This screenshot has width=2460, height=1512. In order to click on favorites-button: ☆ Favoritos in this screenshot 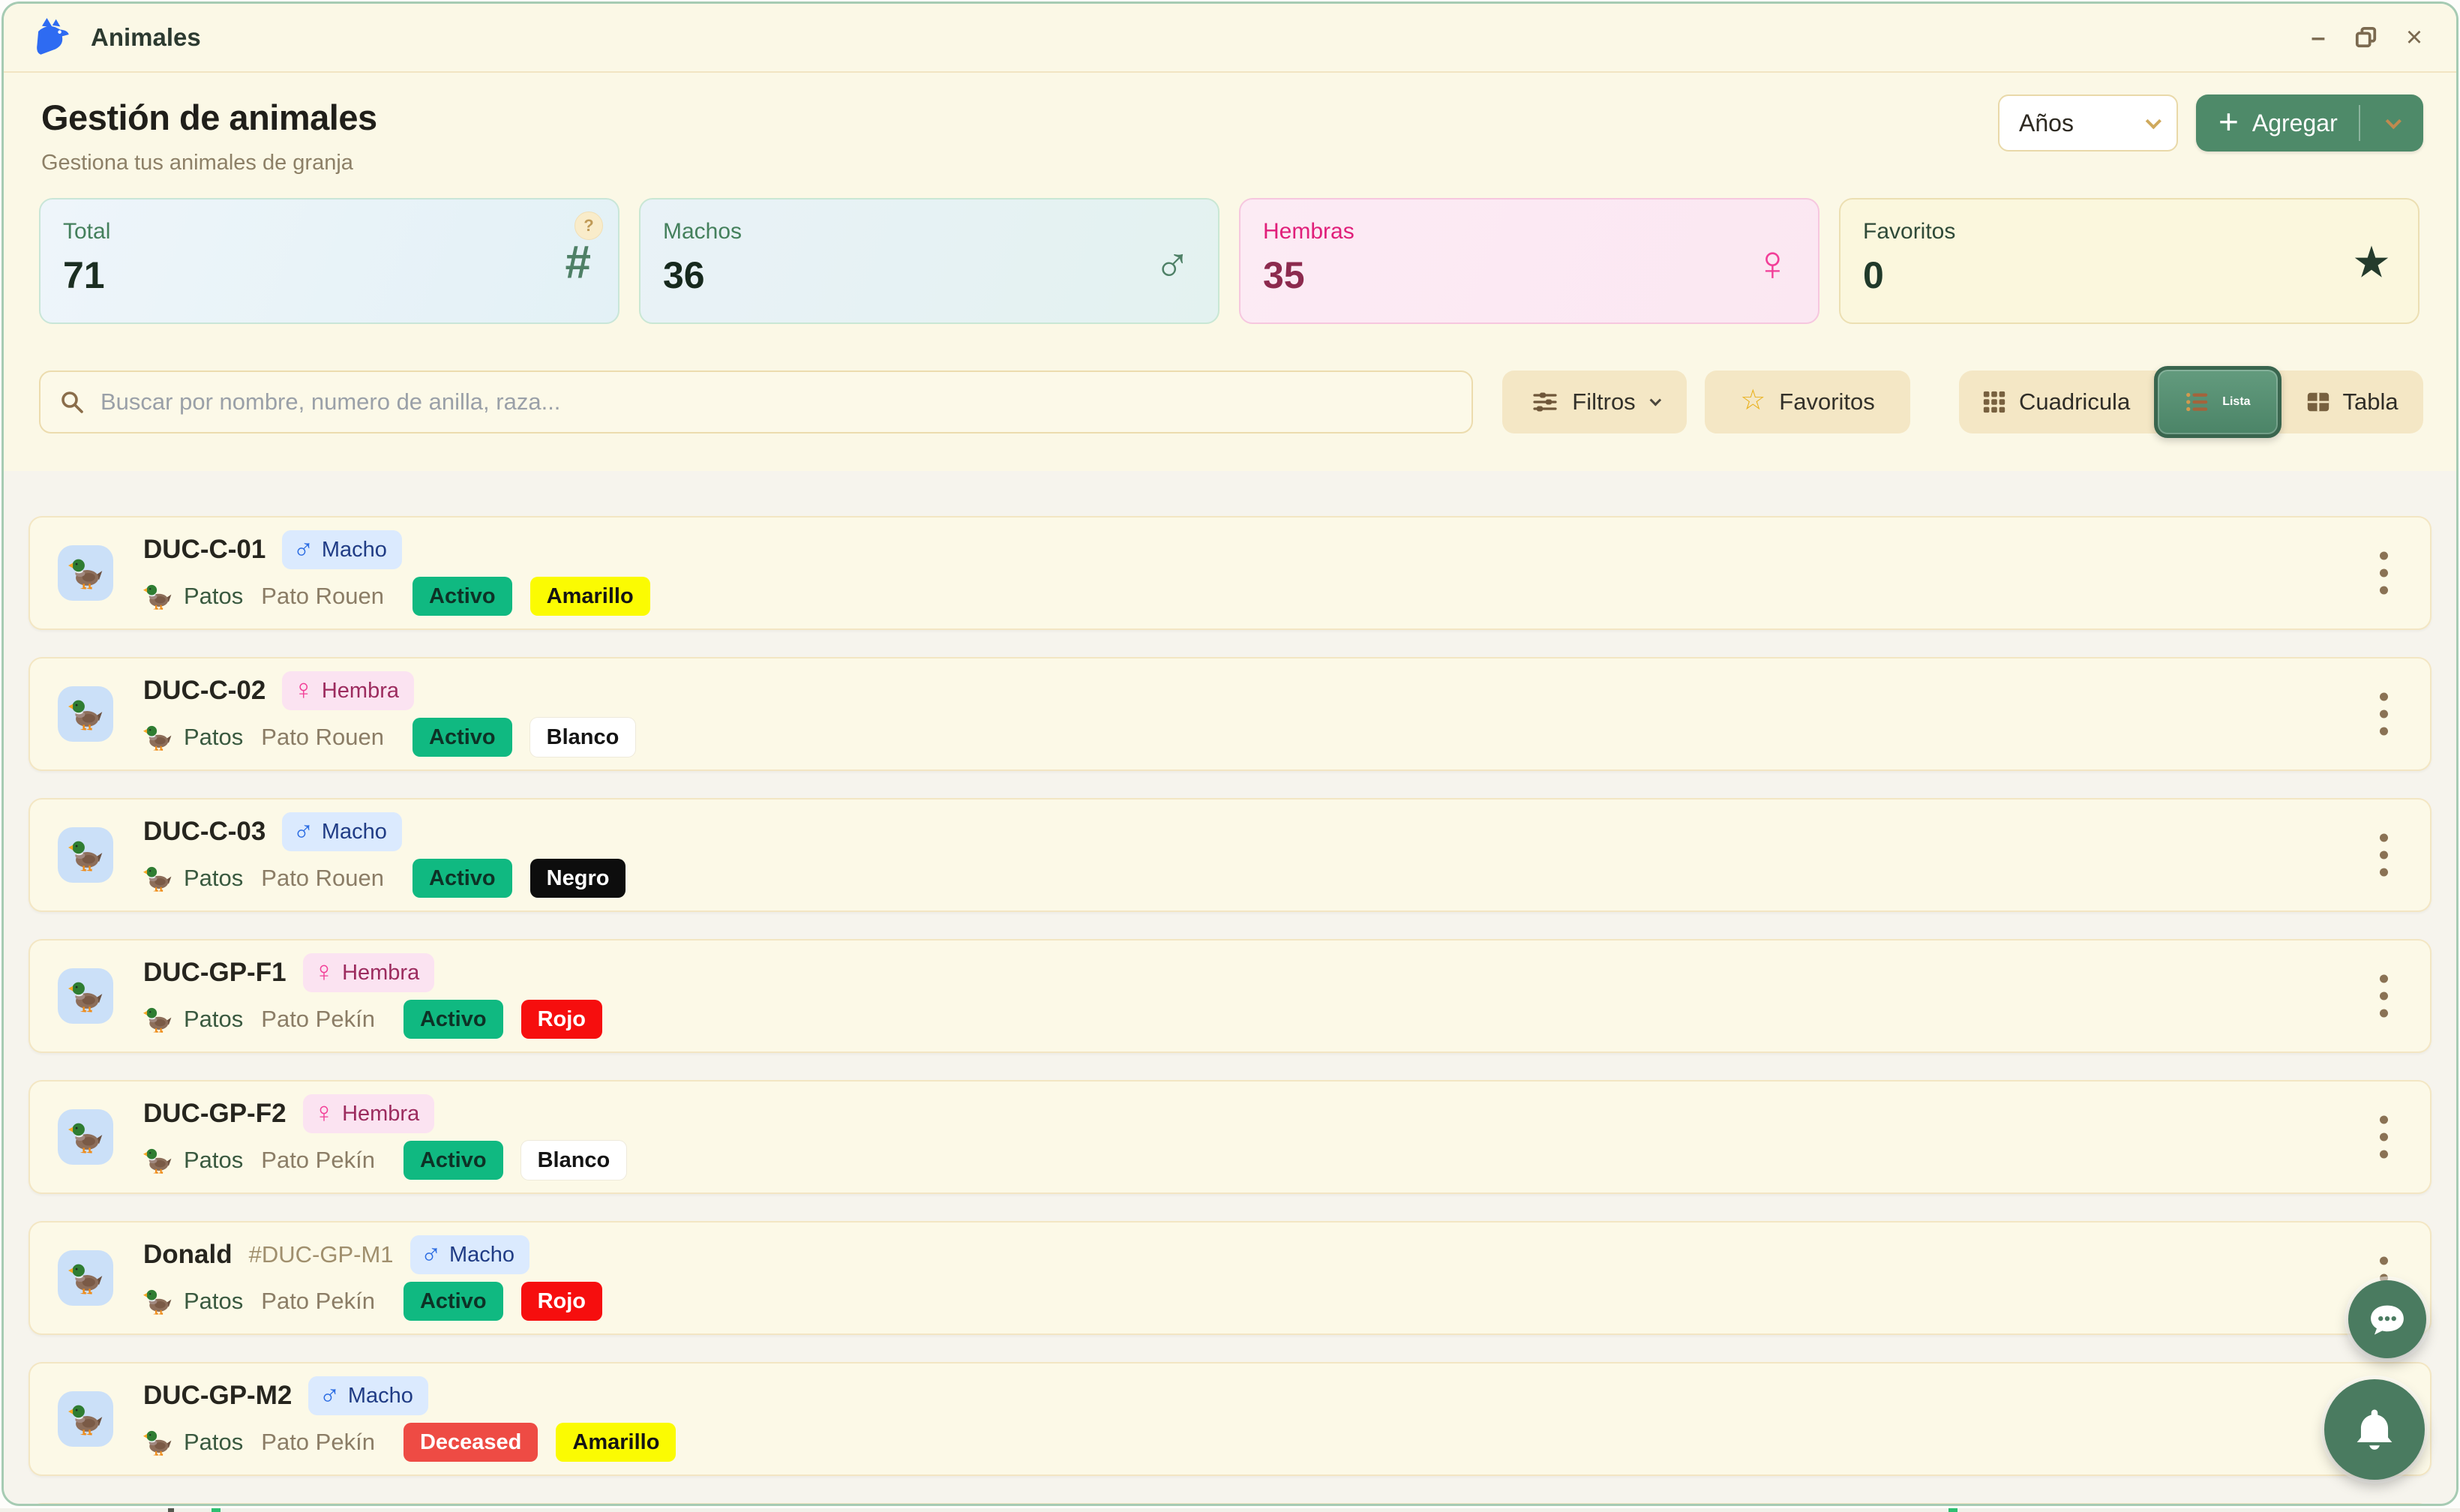, I will do `click(1807, 402)`.